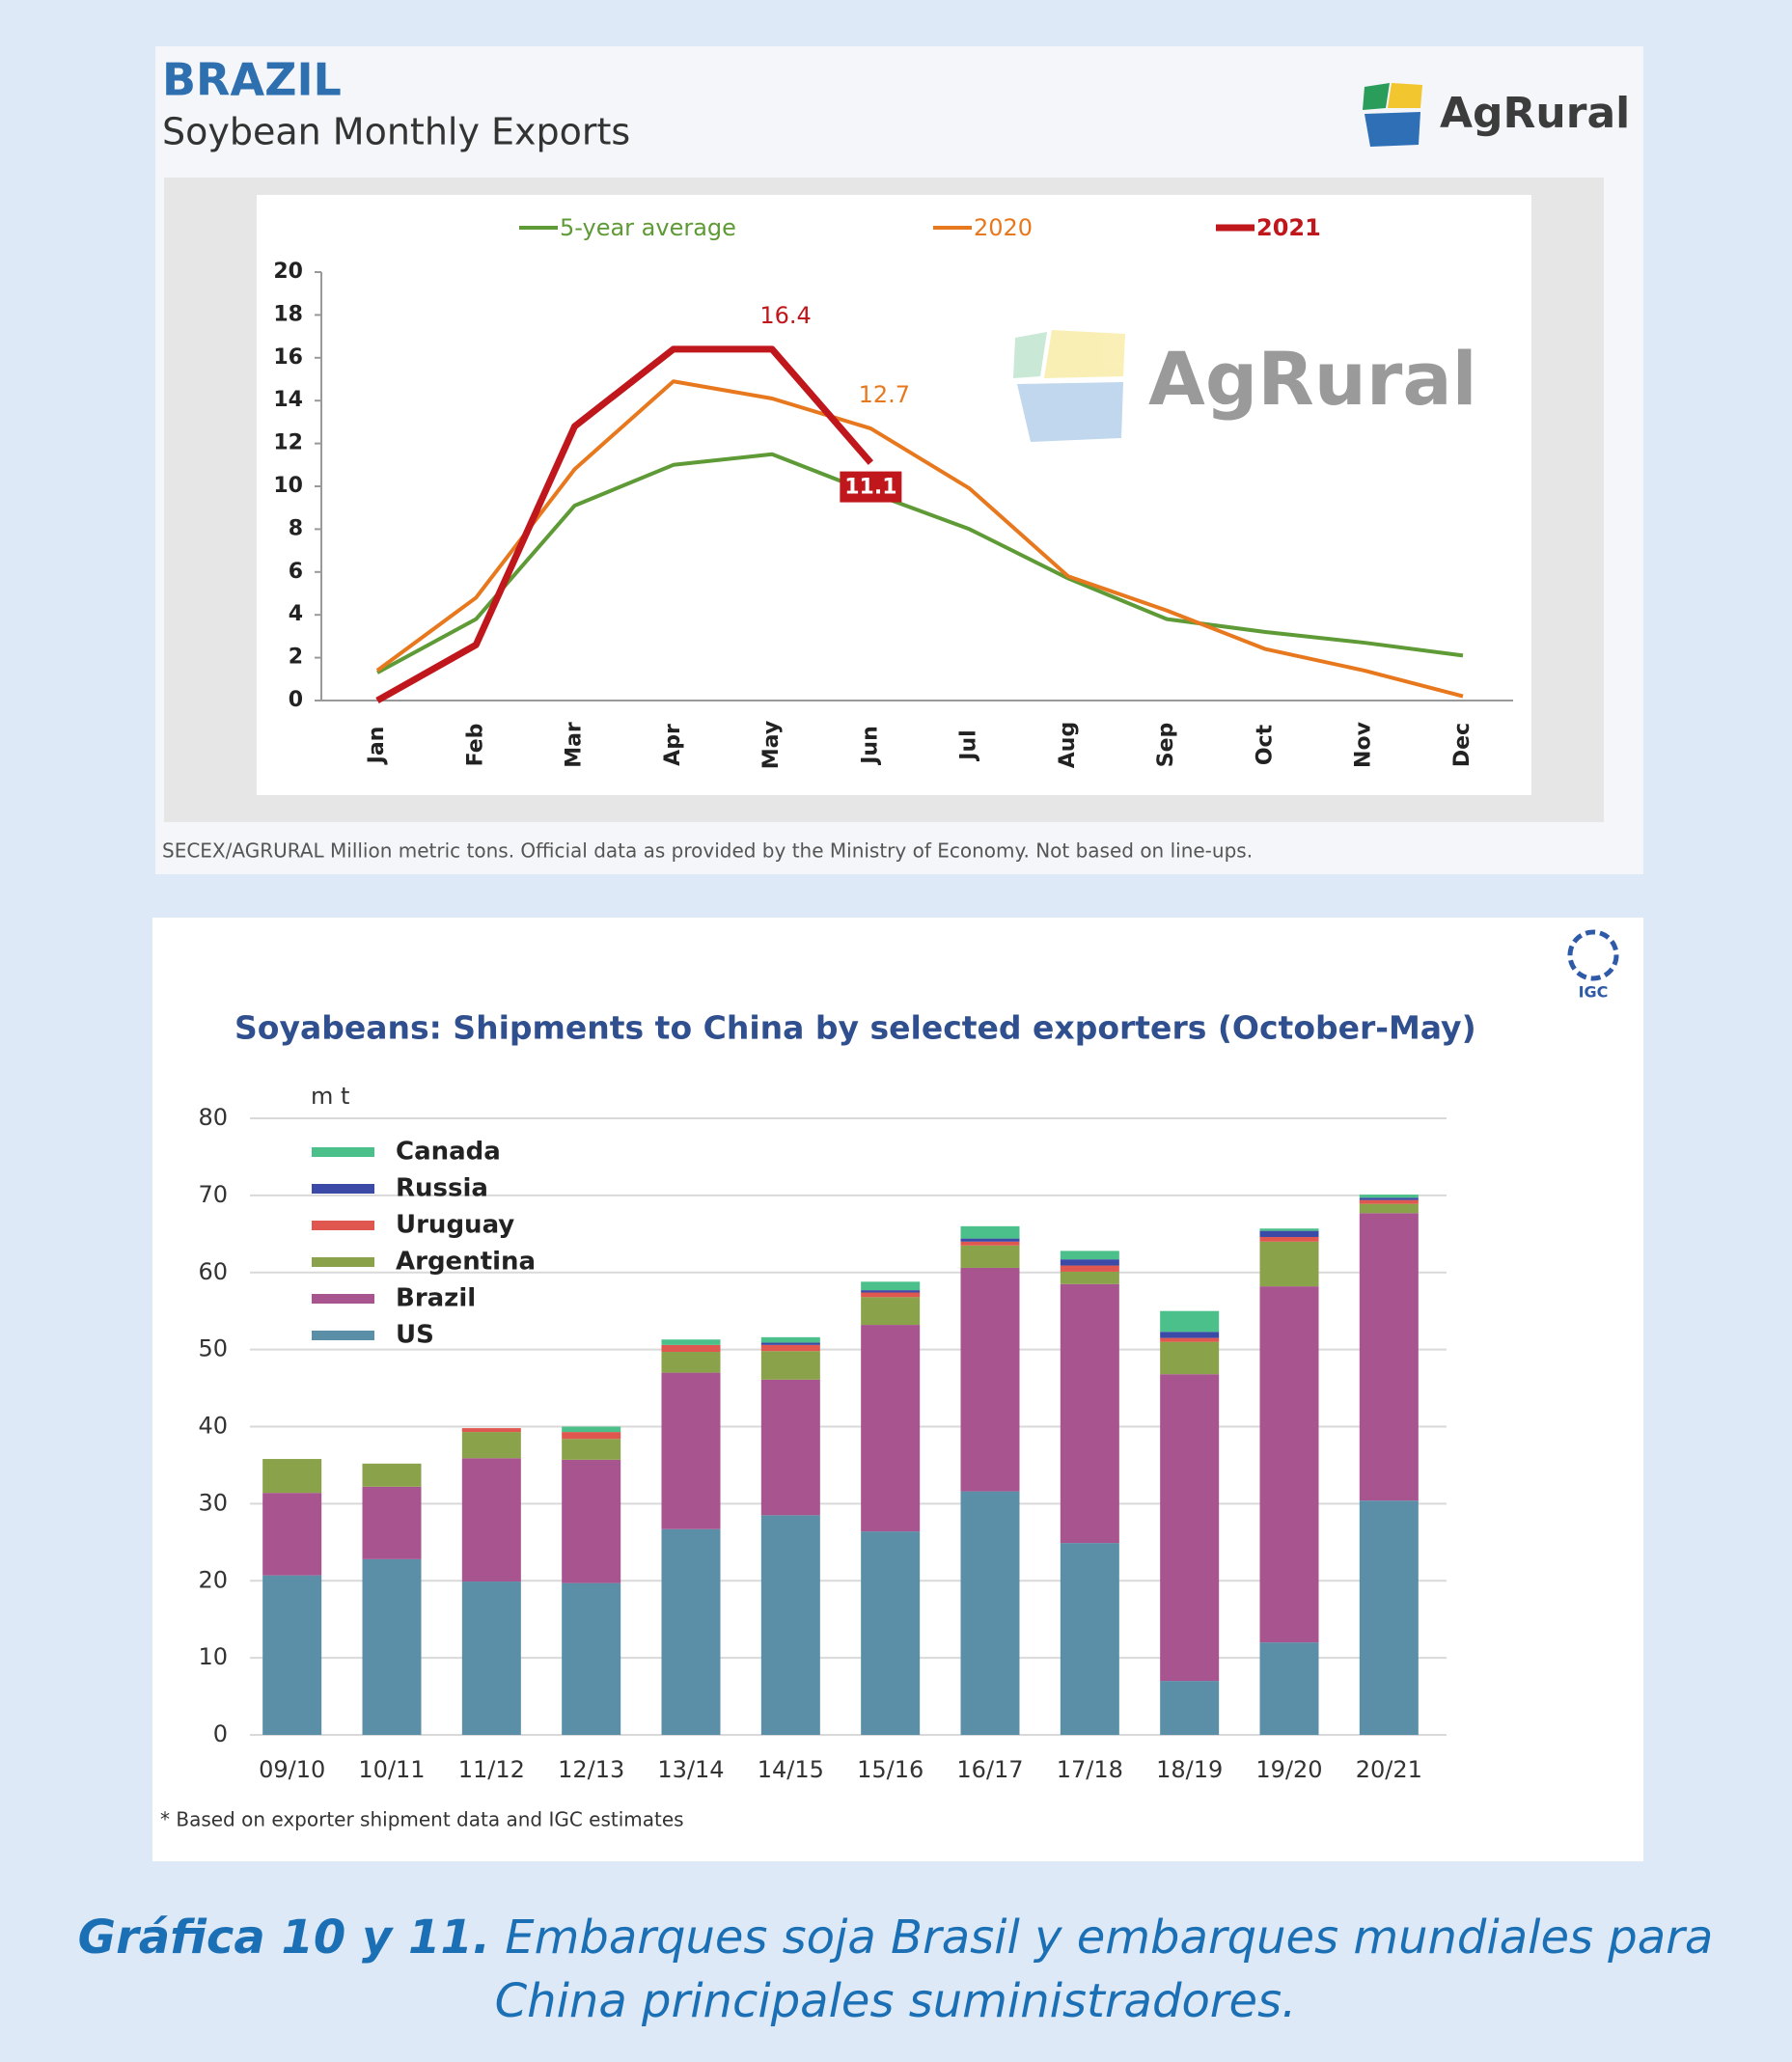 The width and height of the screenshot is (1792, 2062). What do you see at coordinates (575, 745) in the screenshot?
I see `x-tick-label: Mar` at bounding box center [575, 745].